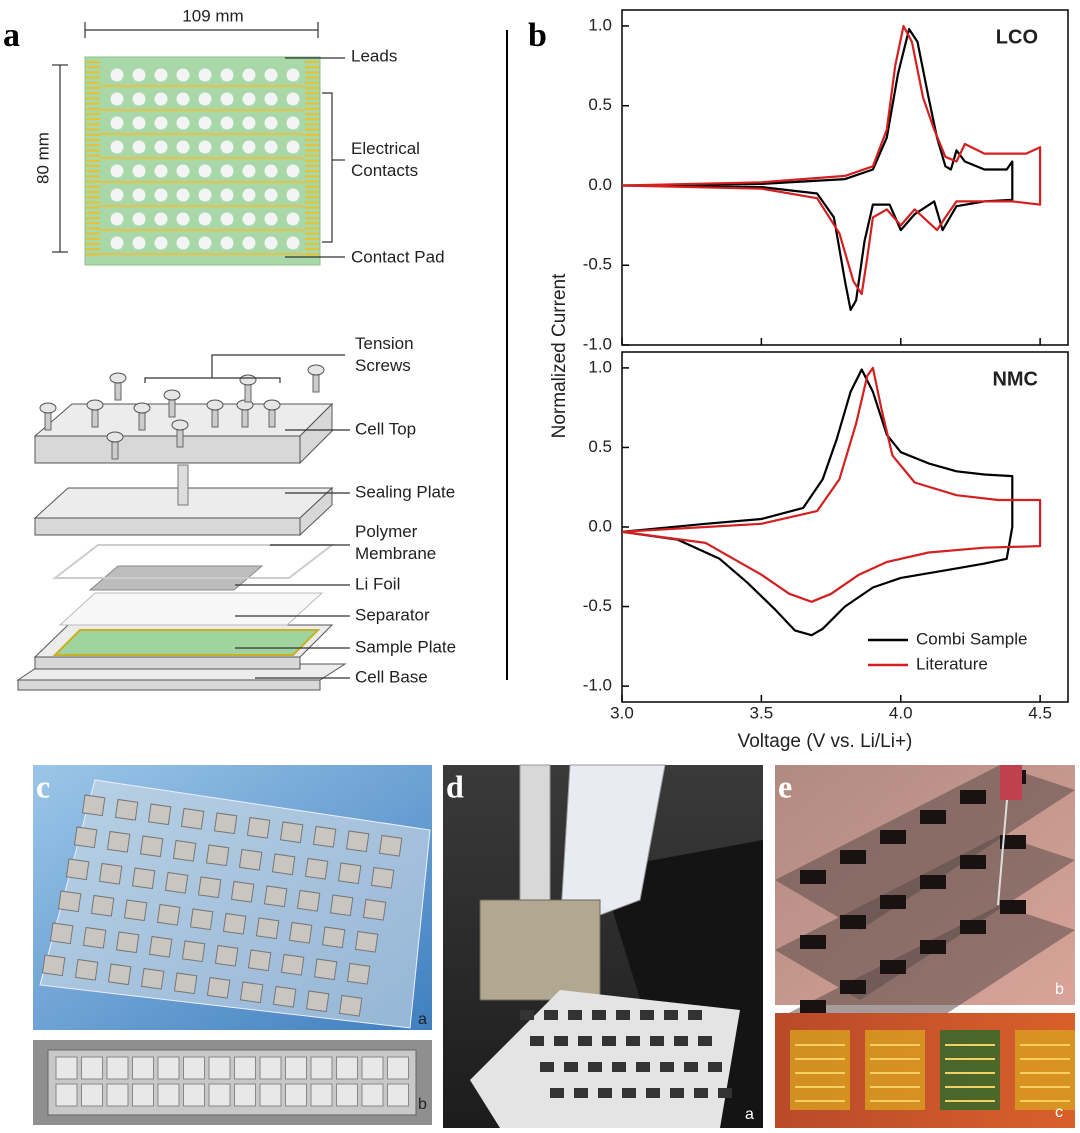 This screenshot has height=1133, width=1080. I want to click on callout-line-text: Tension, so click(384, 343).